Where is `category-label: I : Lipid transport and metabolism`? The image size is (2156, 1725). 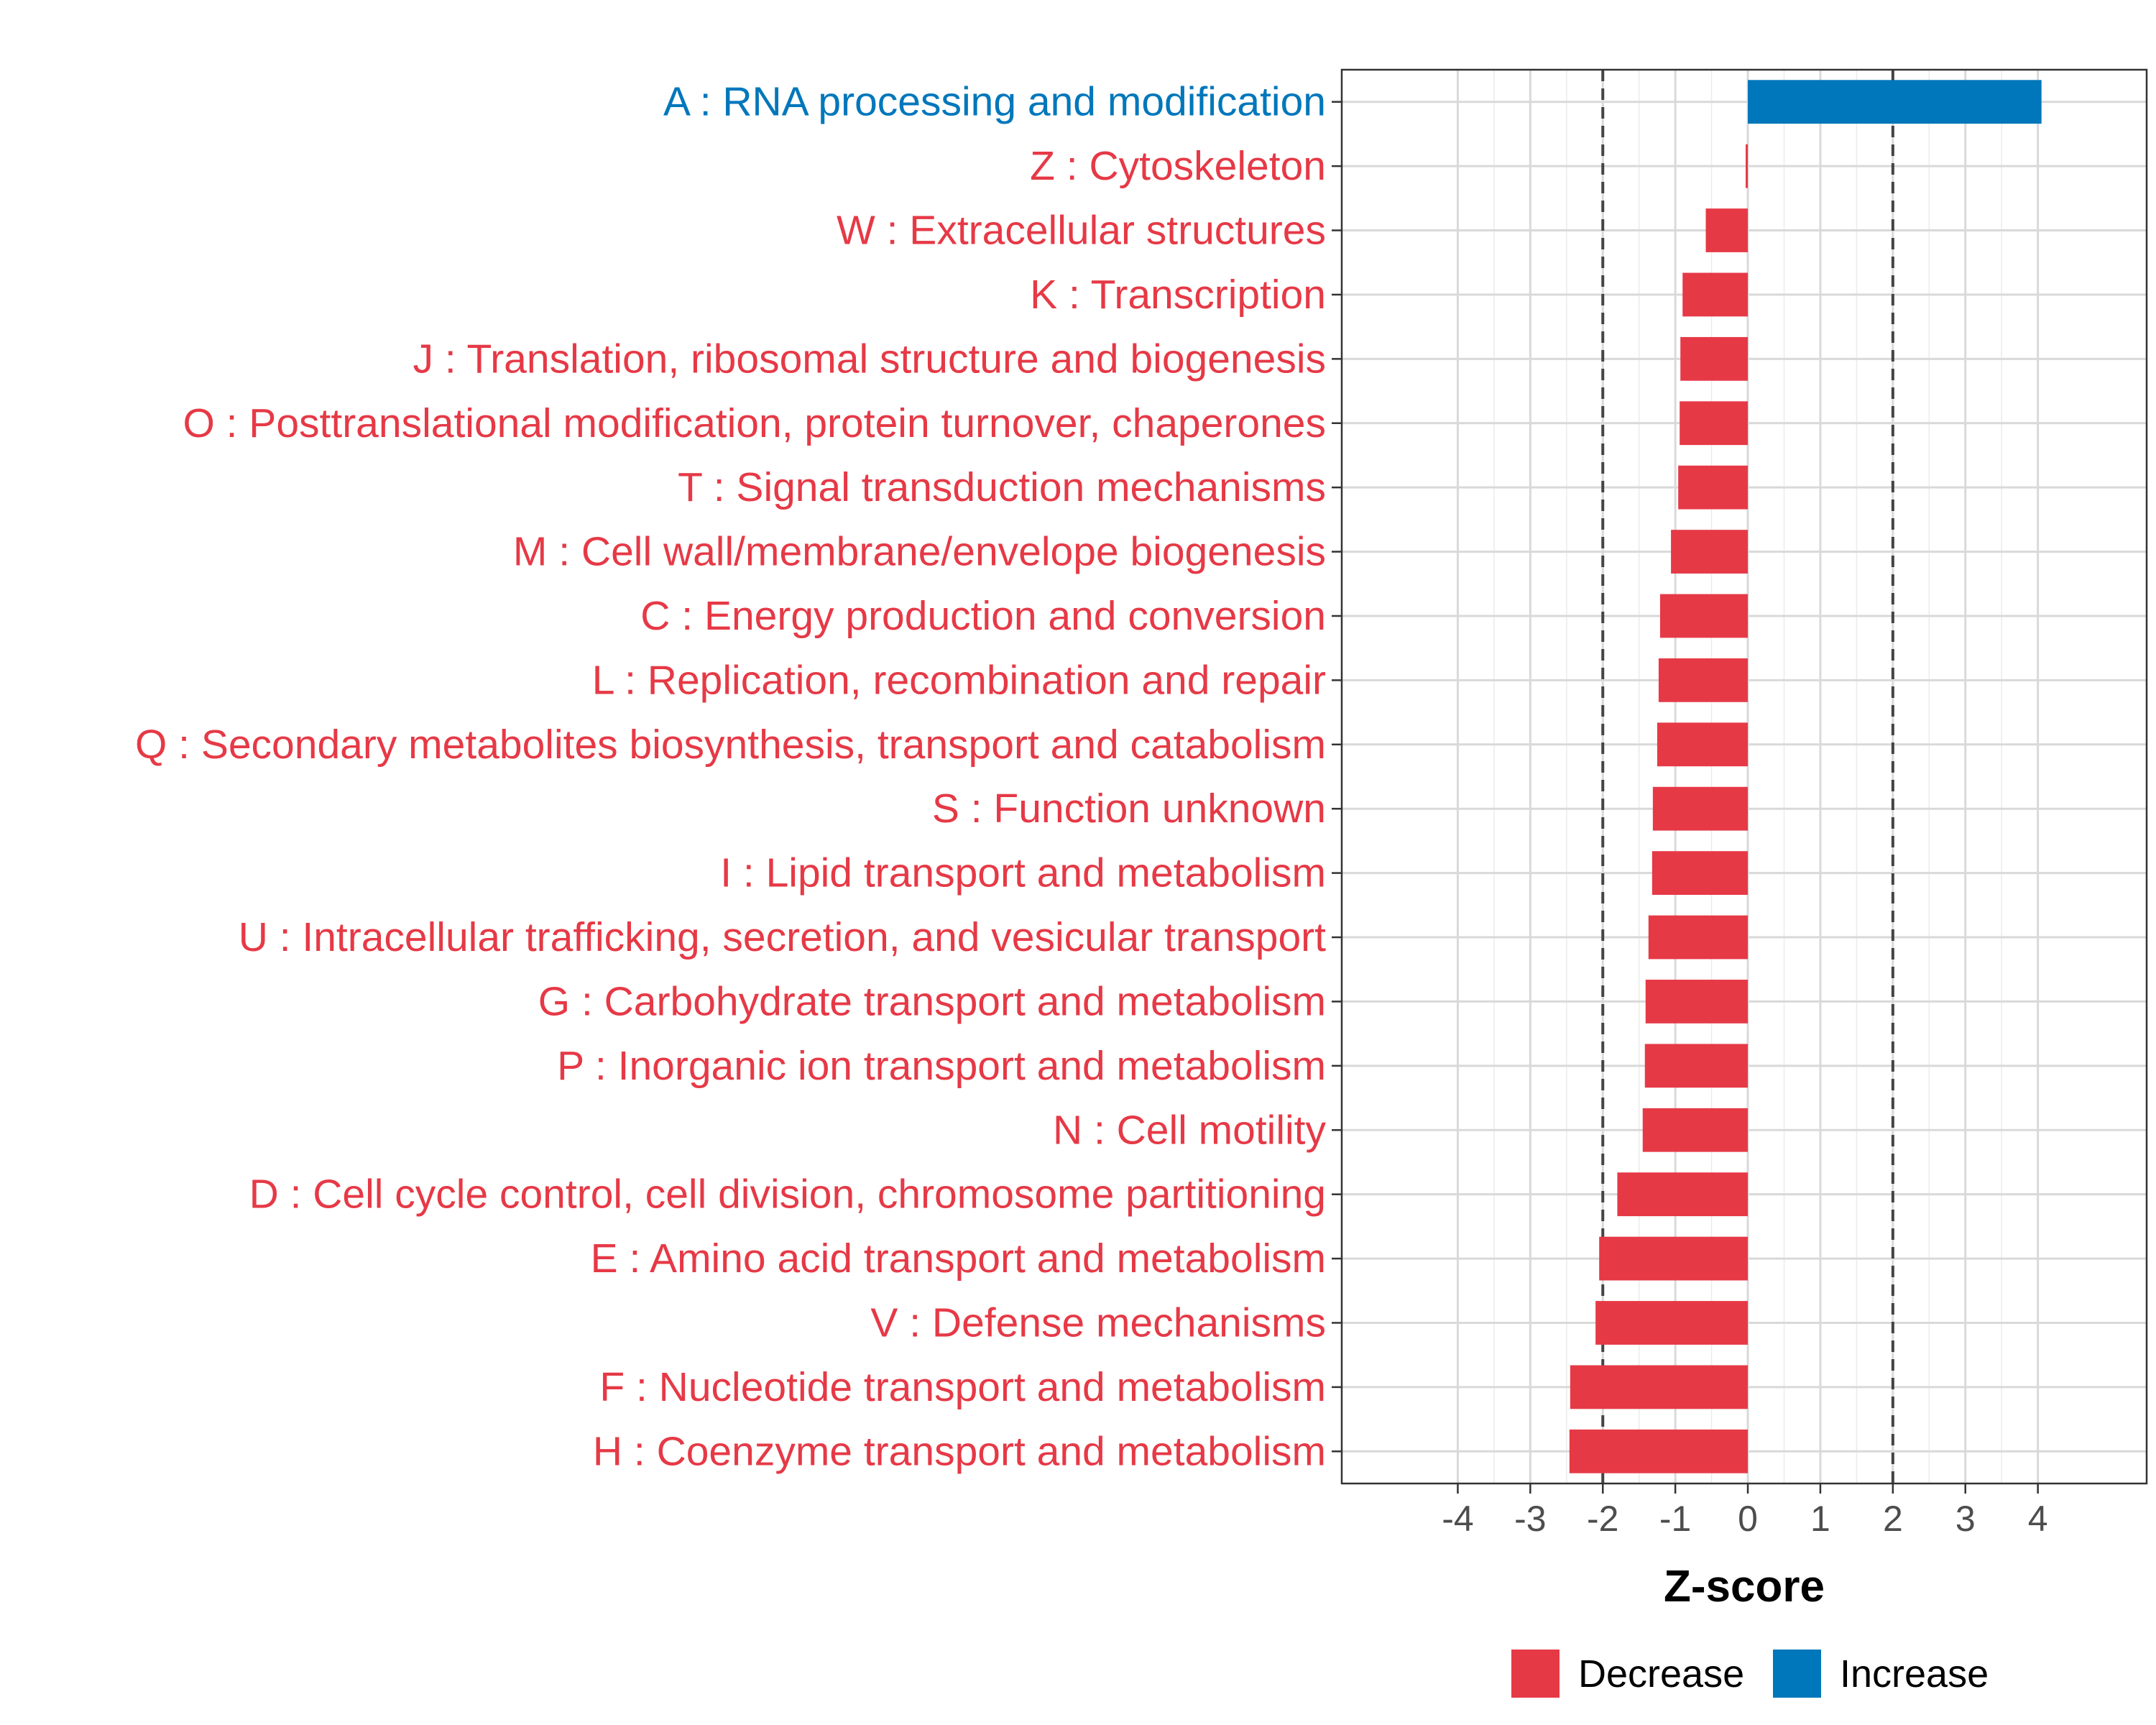 category-label: I : Lipid transport and metabolism is located at coordinates (1023, 873).